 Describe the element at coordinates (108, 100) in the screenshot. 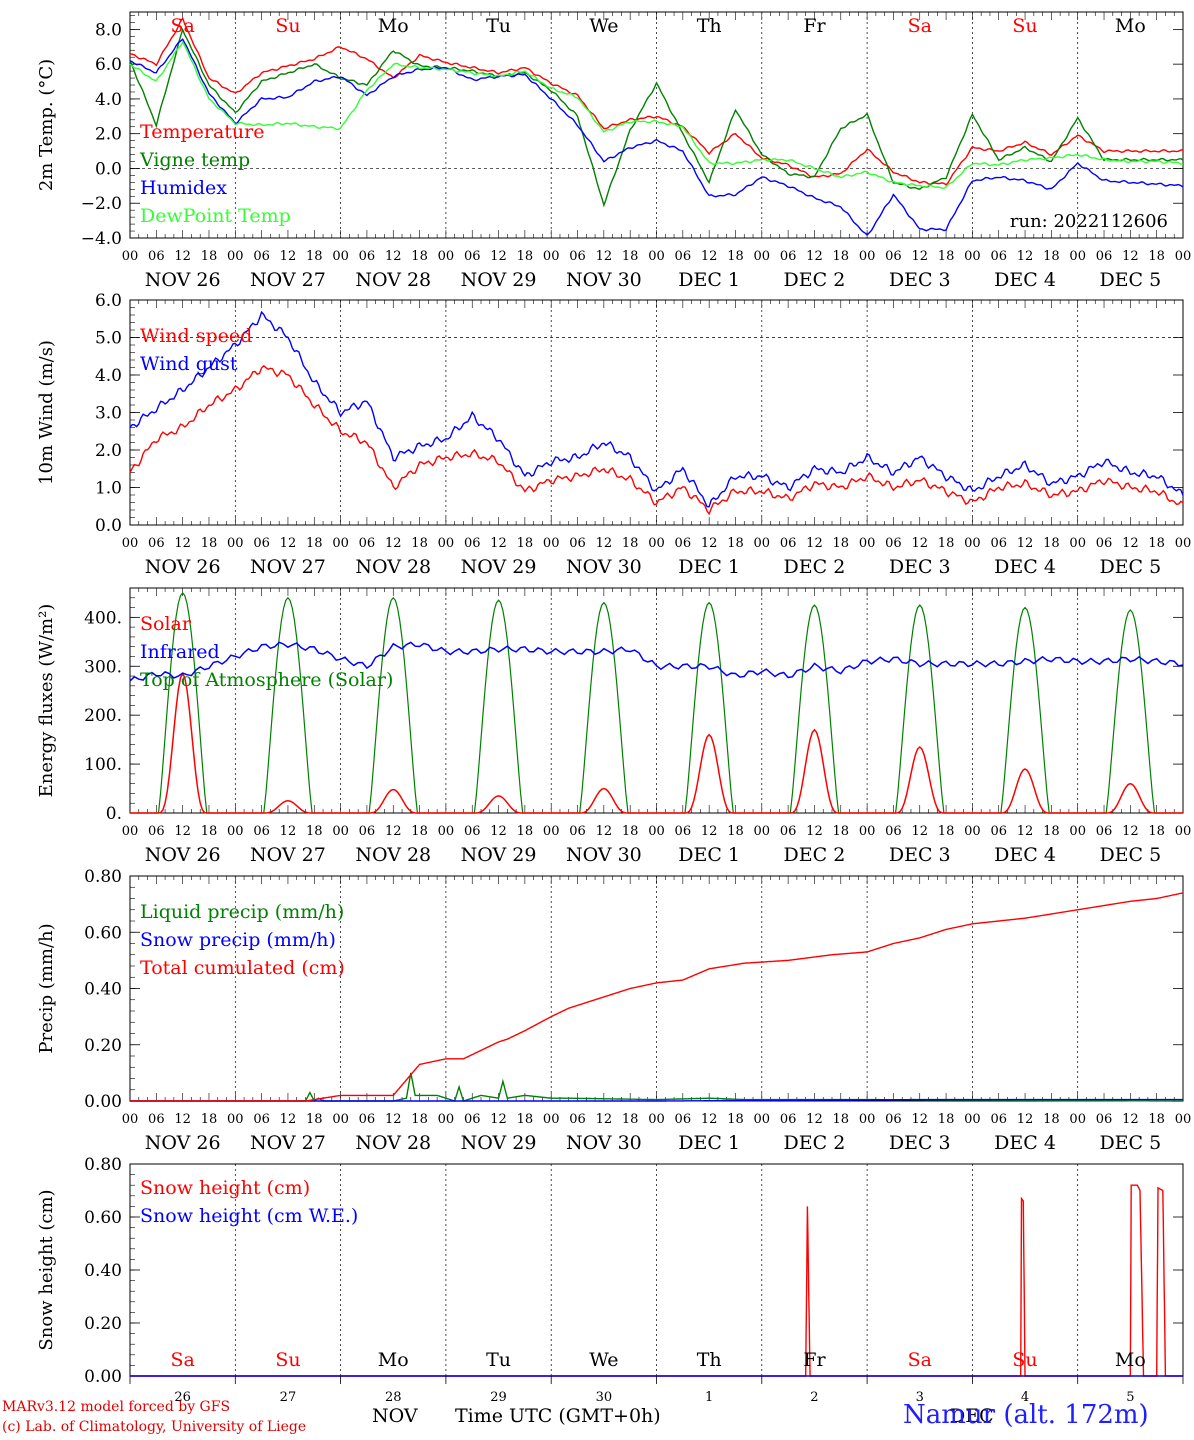

I see `panel1-ytick-label: 4.0` at that location.